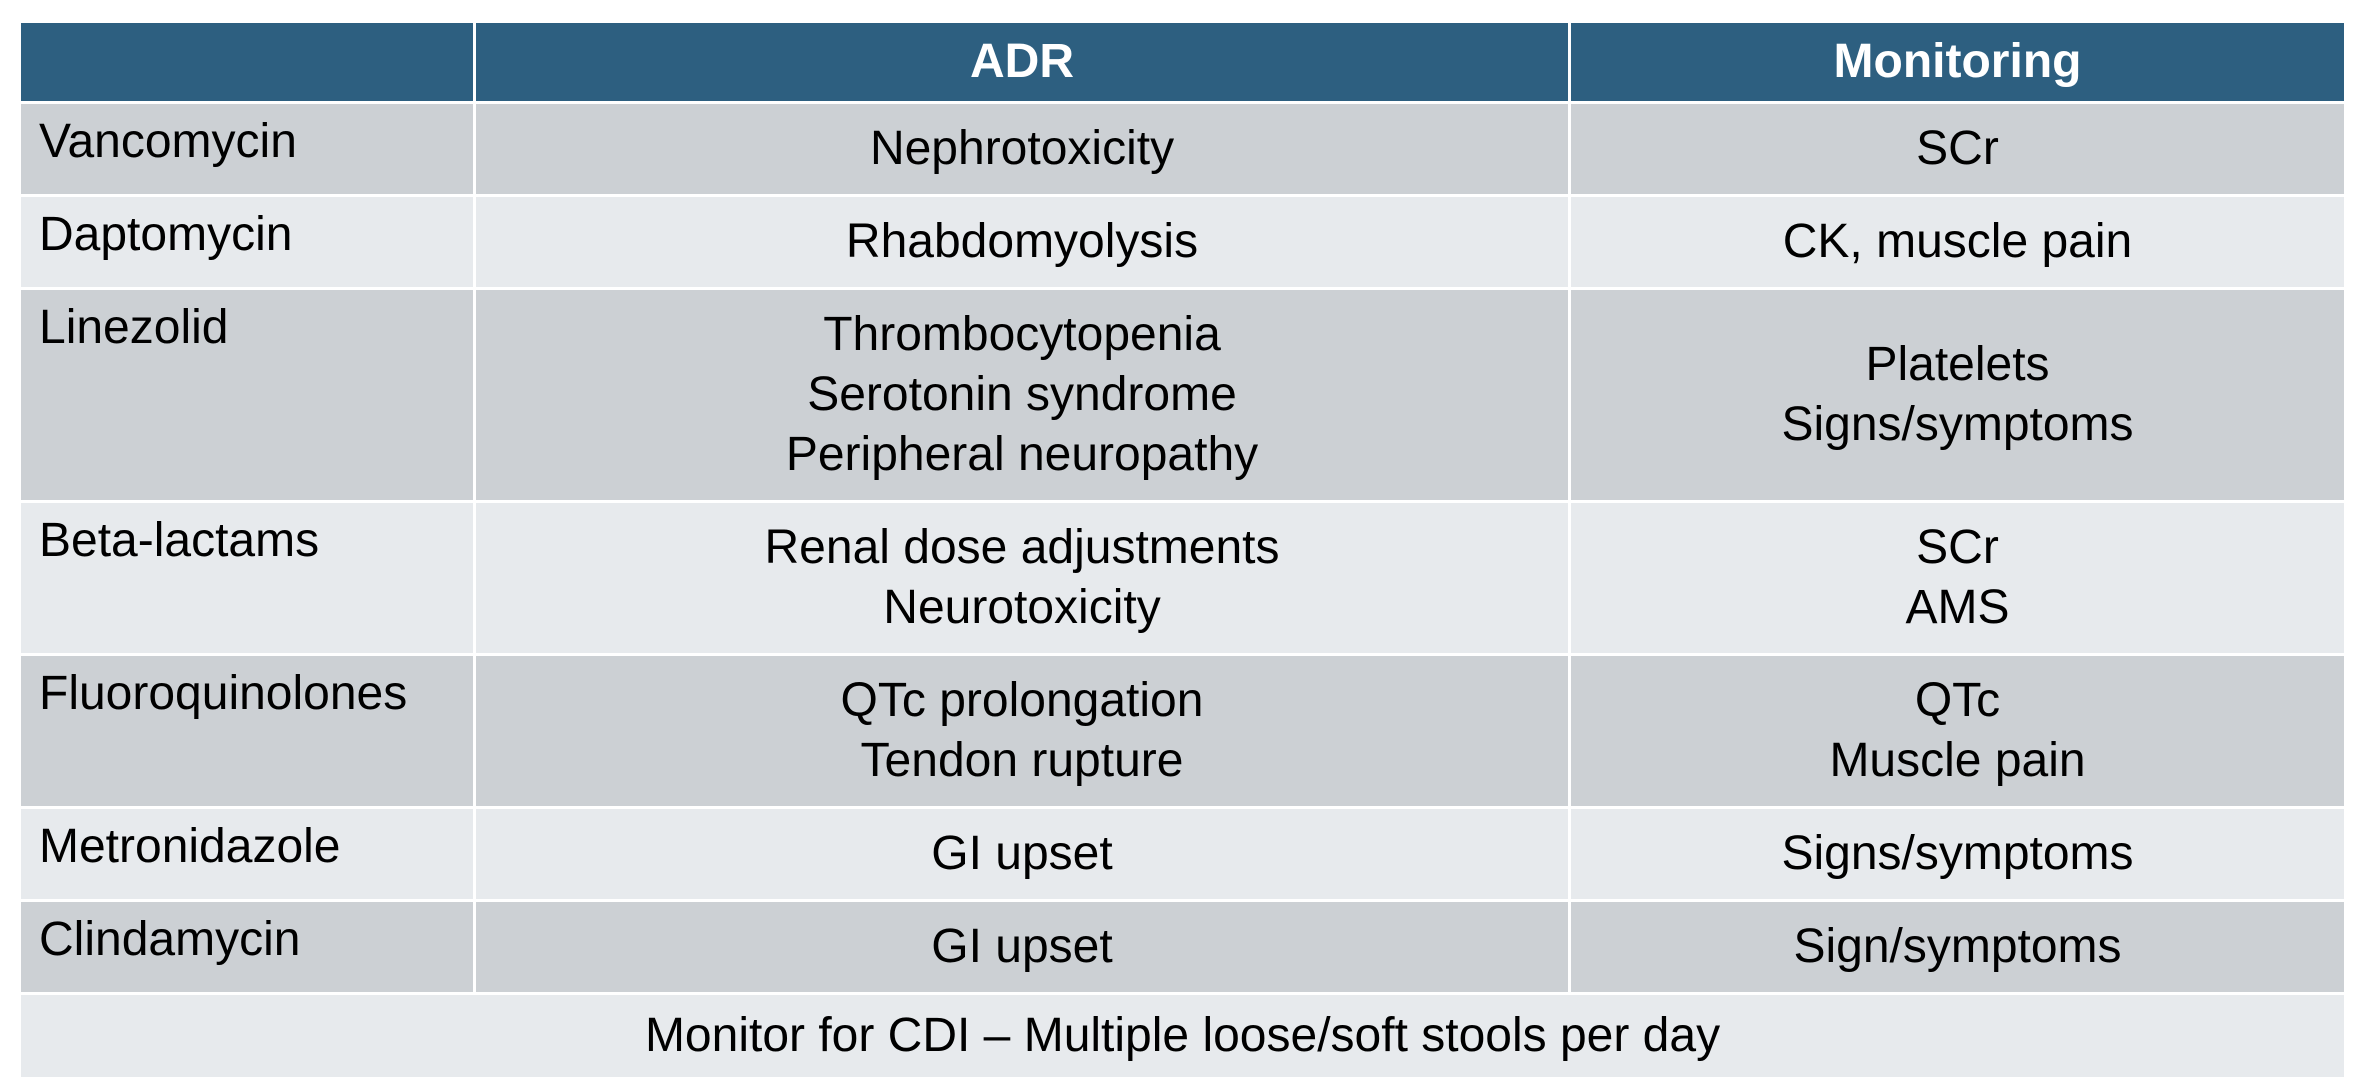  What do you see at coordinates (1957, 62) in the screenshot?
I see `header-monitoring-column: Monitoring` at bounding box center [1957, 62].